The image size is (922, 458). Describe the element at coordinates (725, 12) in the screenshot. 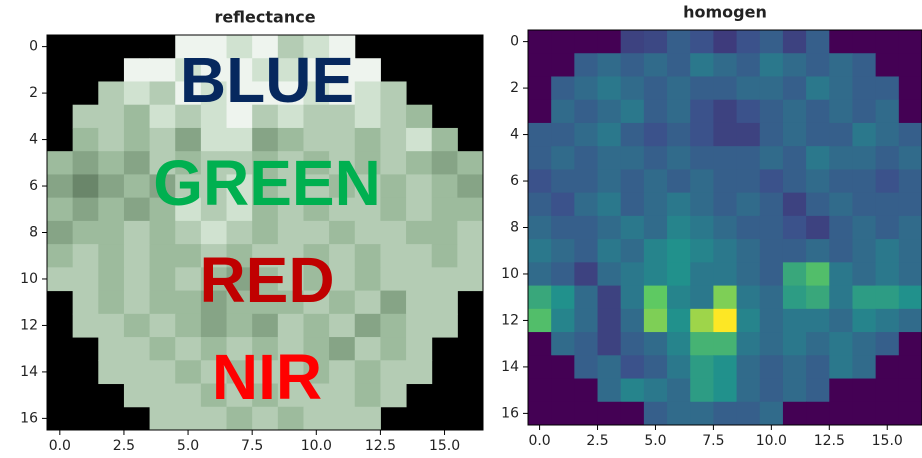

I see `chart-title: homogen` at that location.